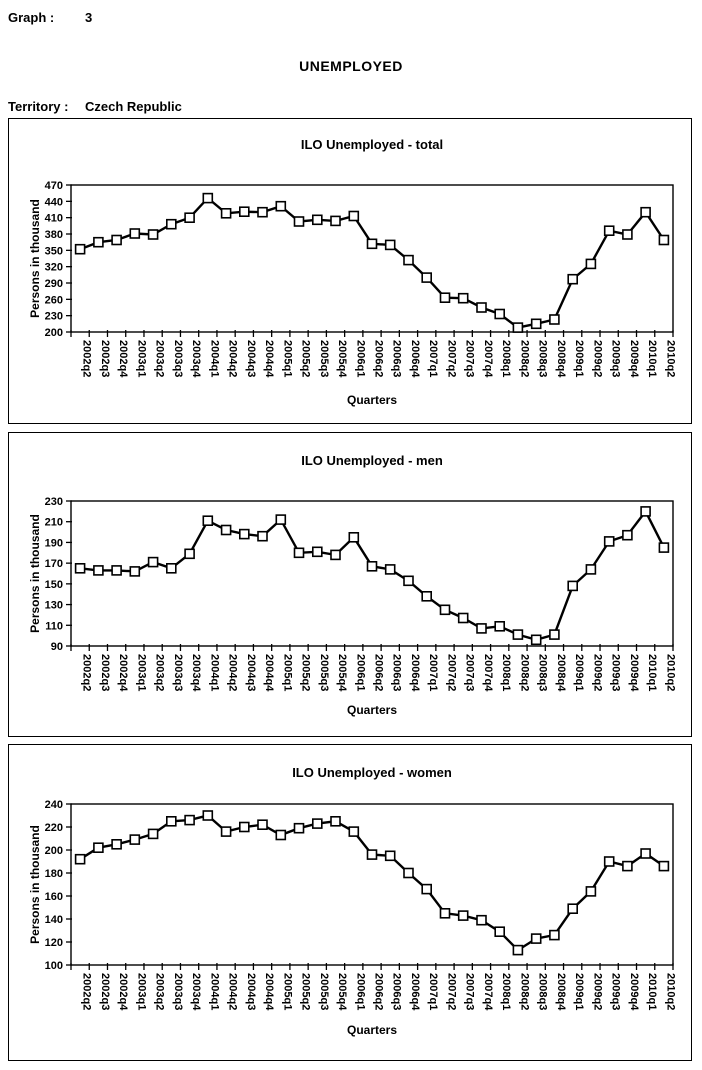 The width and height of the screenshot is (702, 1070). I want to click on territory-label: Territory :, so click(38, 106).